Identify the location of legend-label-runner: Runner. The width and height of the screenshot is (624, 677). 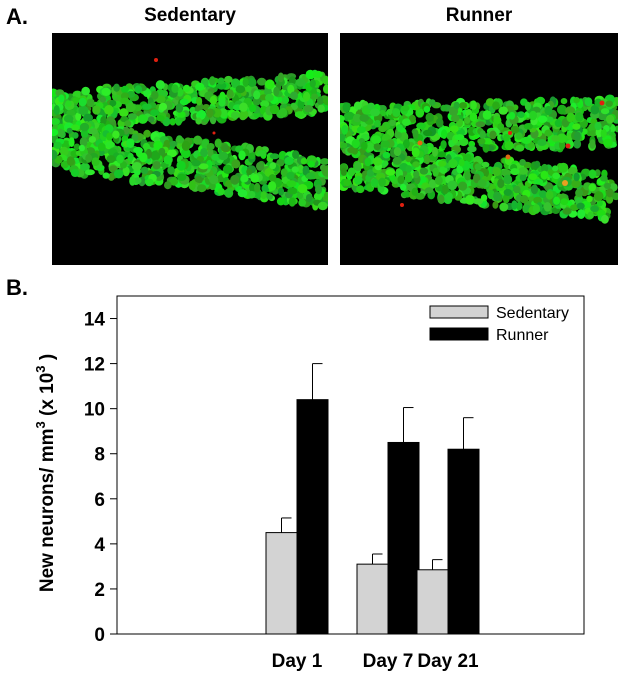
(522, 335).